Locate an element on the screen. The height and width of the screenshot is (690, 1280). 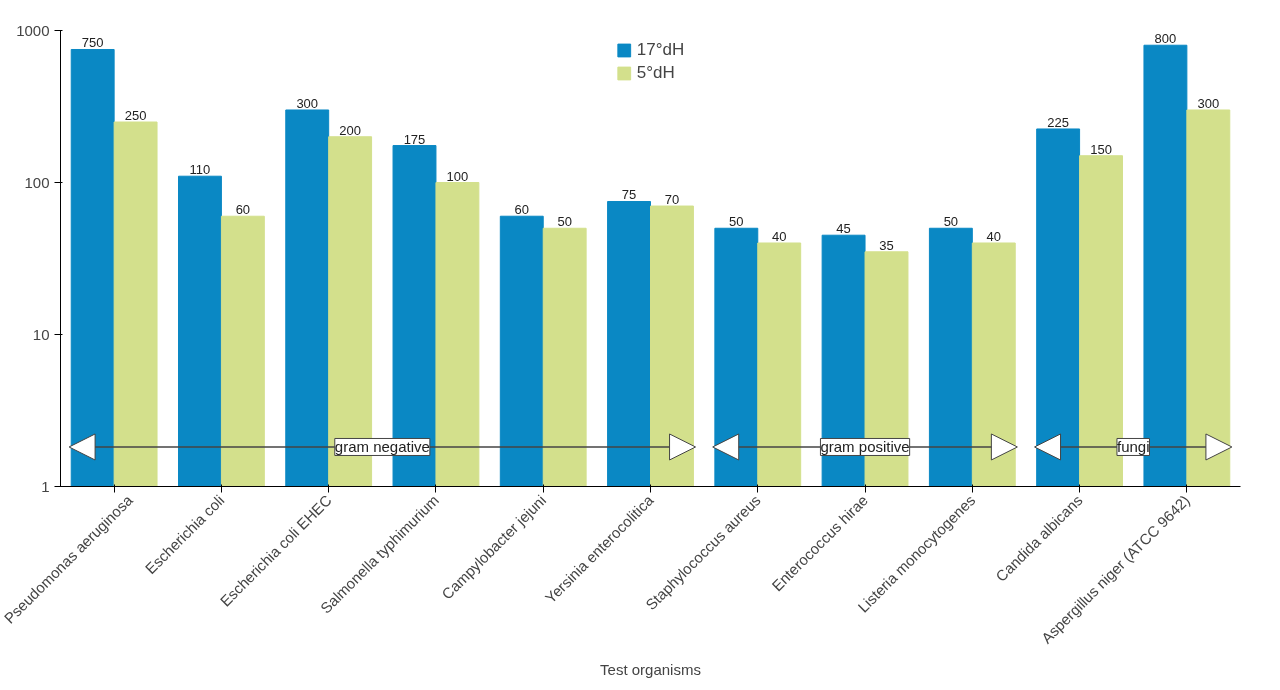
data-label: 200 is located at coordinates (350, 130).